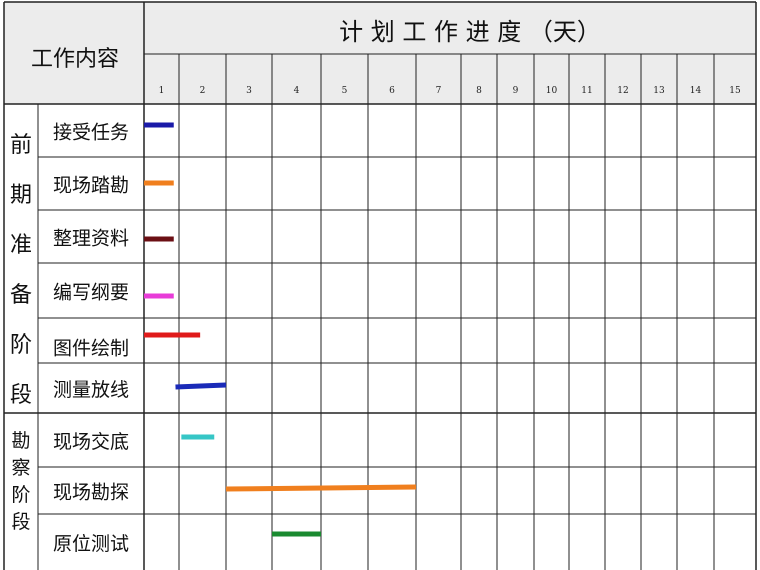  What do you see at coordinates (91, 493) in the screenshot?
I see `task-label: 现场勘探` at bounding box center [91, 493].